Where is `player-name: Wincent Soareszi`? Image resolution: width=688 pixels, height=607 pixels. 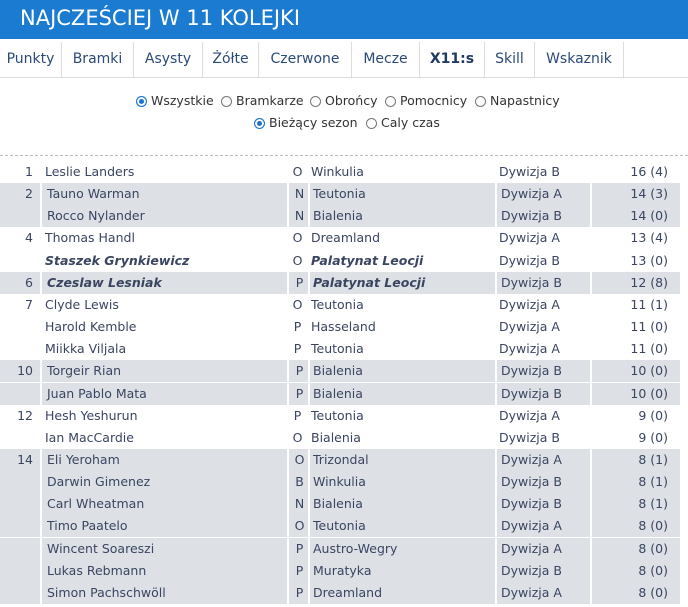 player-name: Wincent Soareszi is located at coordinates (164, 548).